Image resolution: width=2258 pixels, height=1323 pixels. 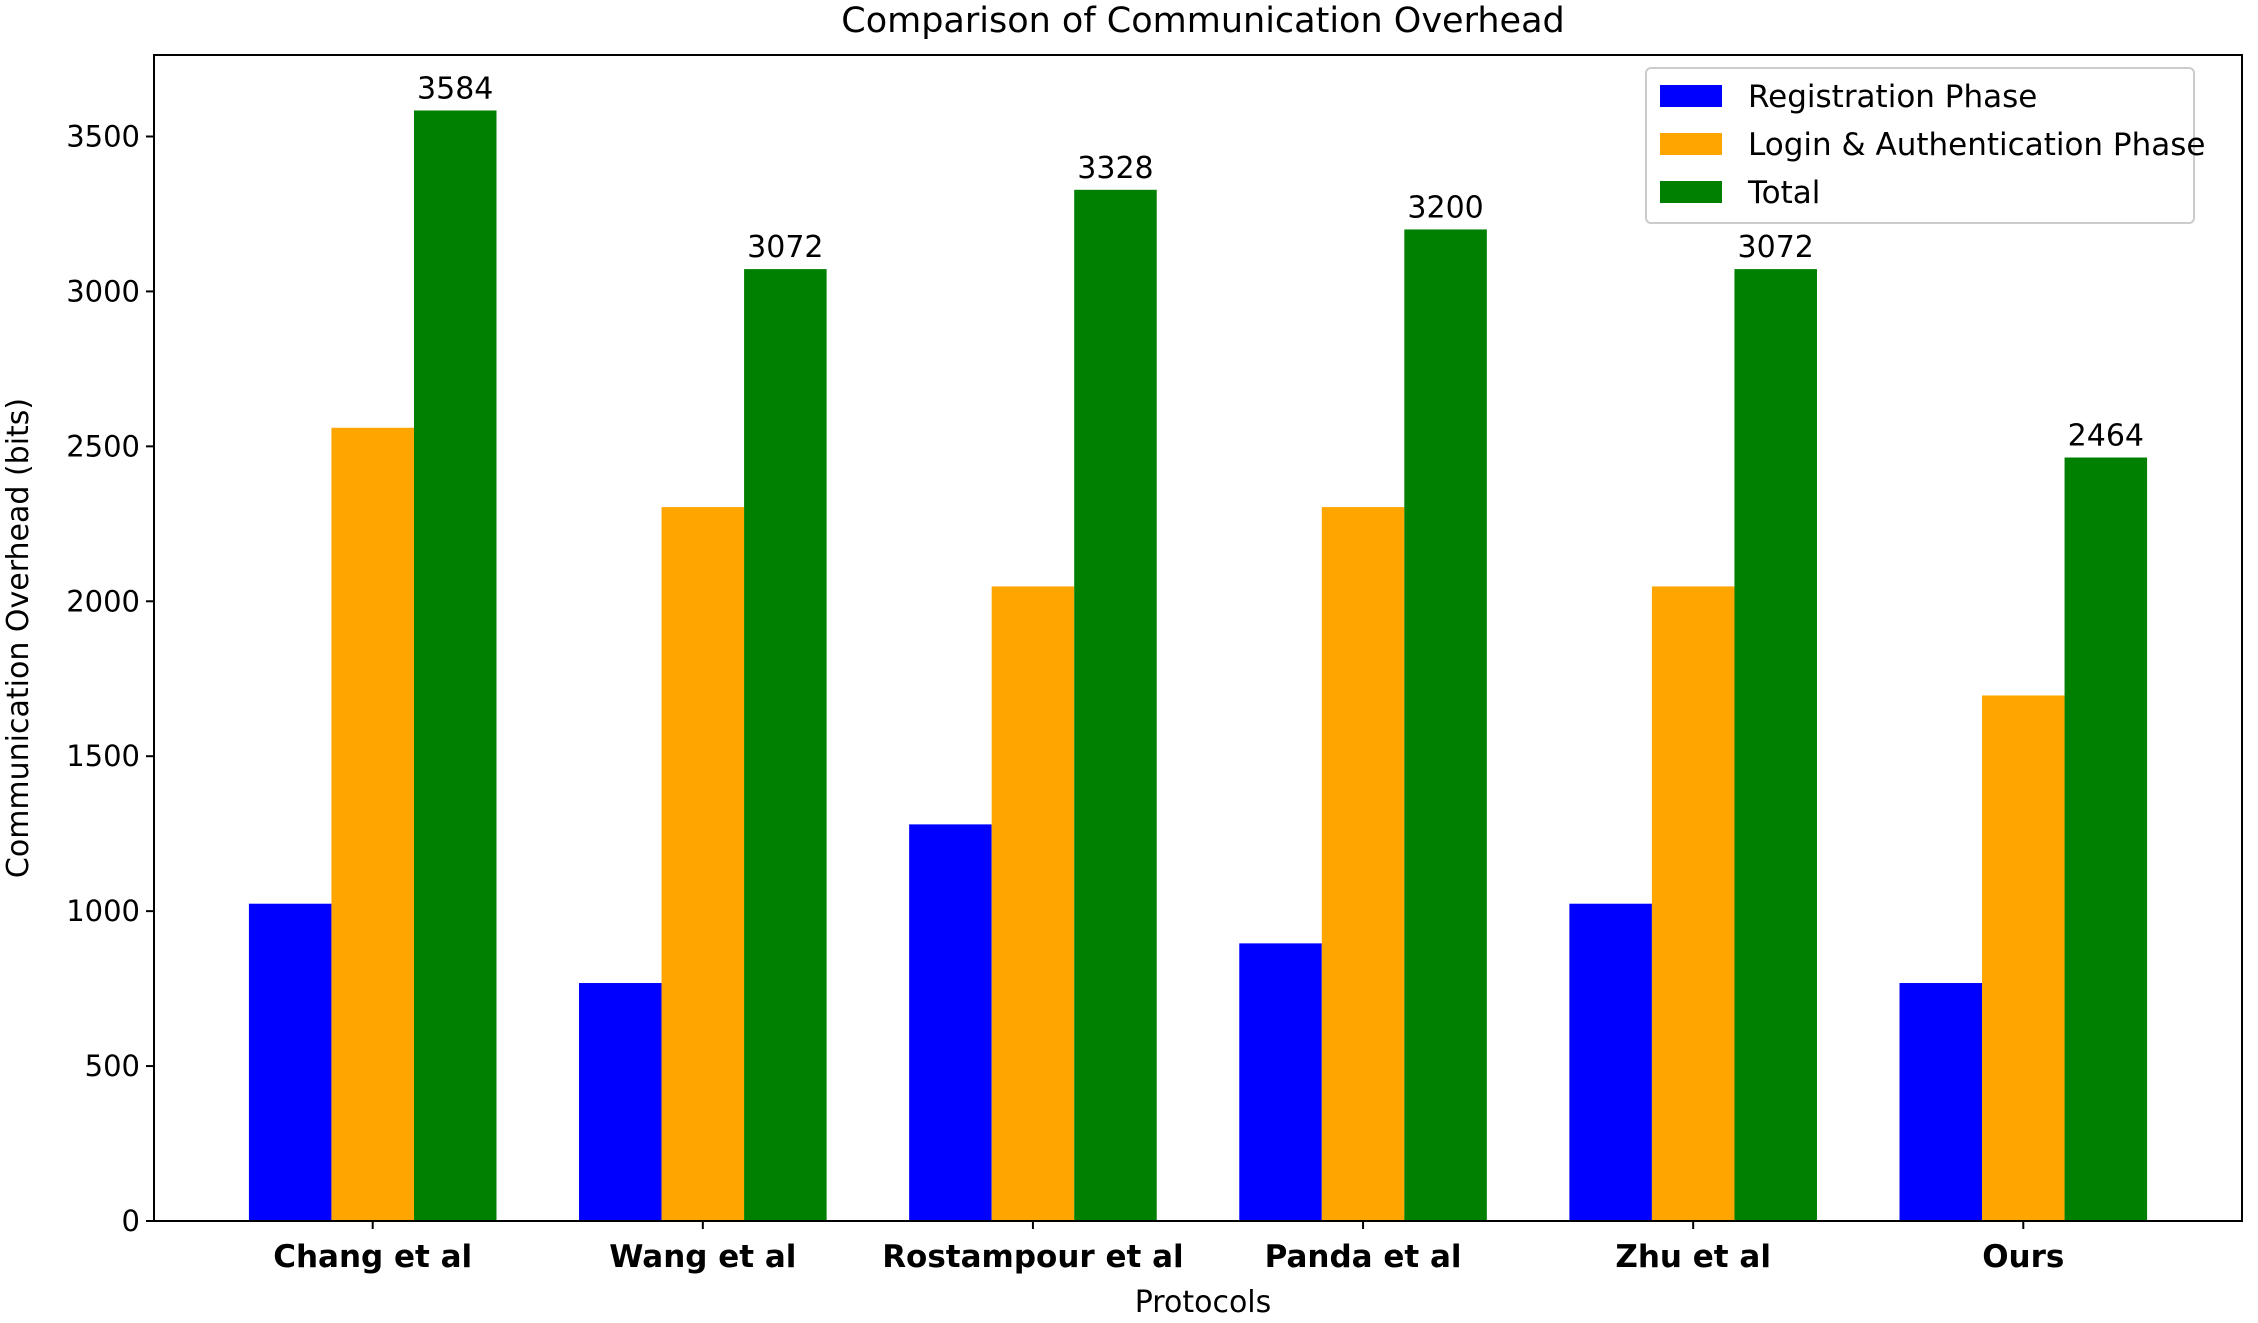 I want to click on y-tick-label: 1500, so click(x=103, y=756).